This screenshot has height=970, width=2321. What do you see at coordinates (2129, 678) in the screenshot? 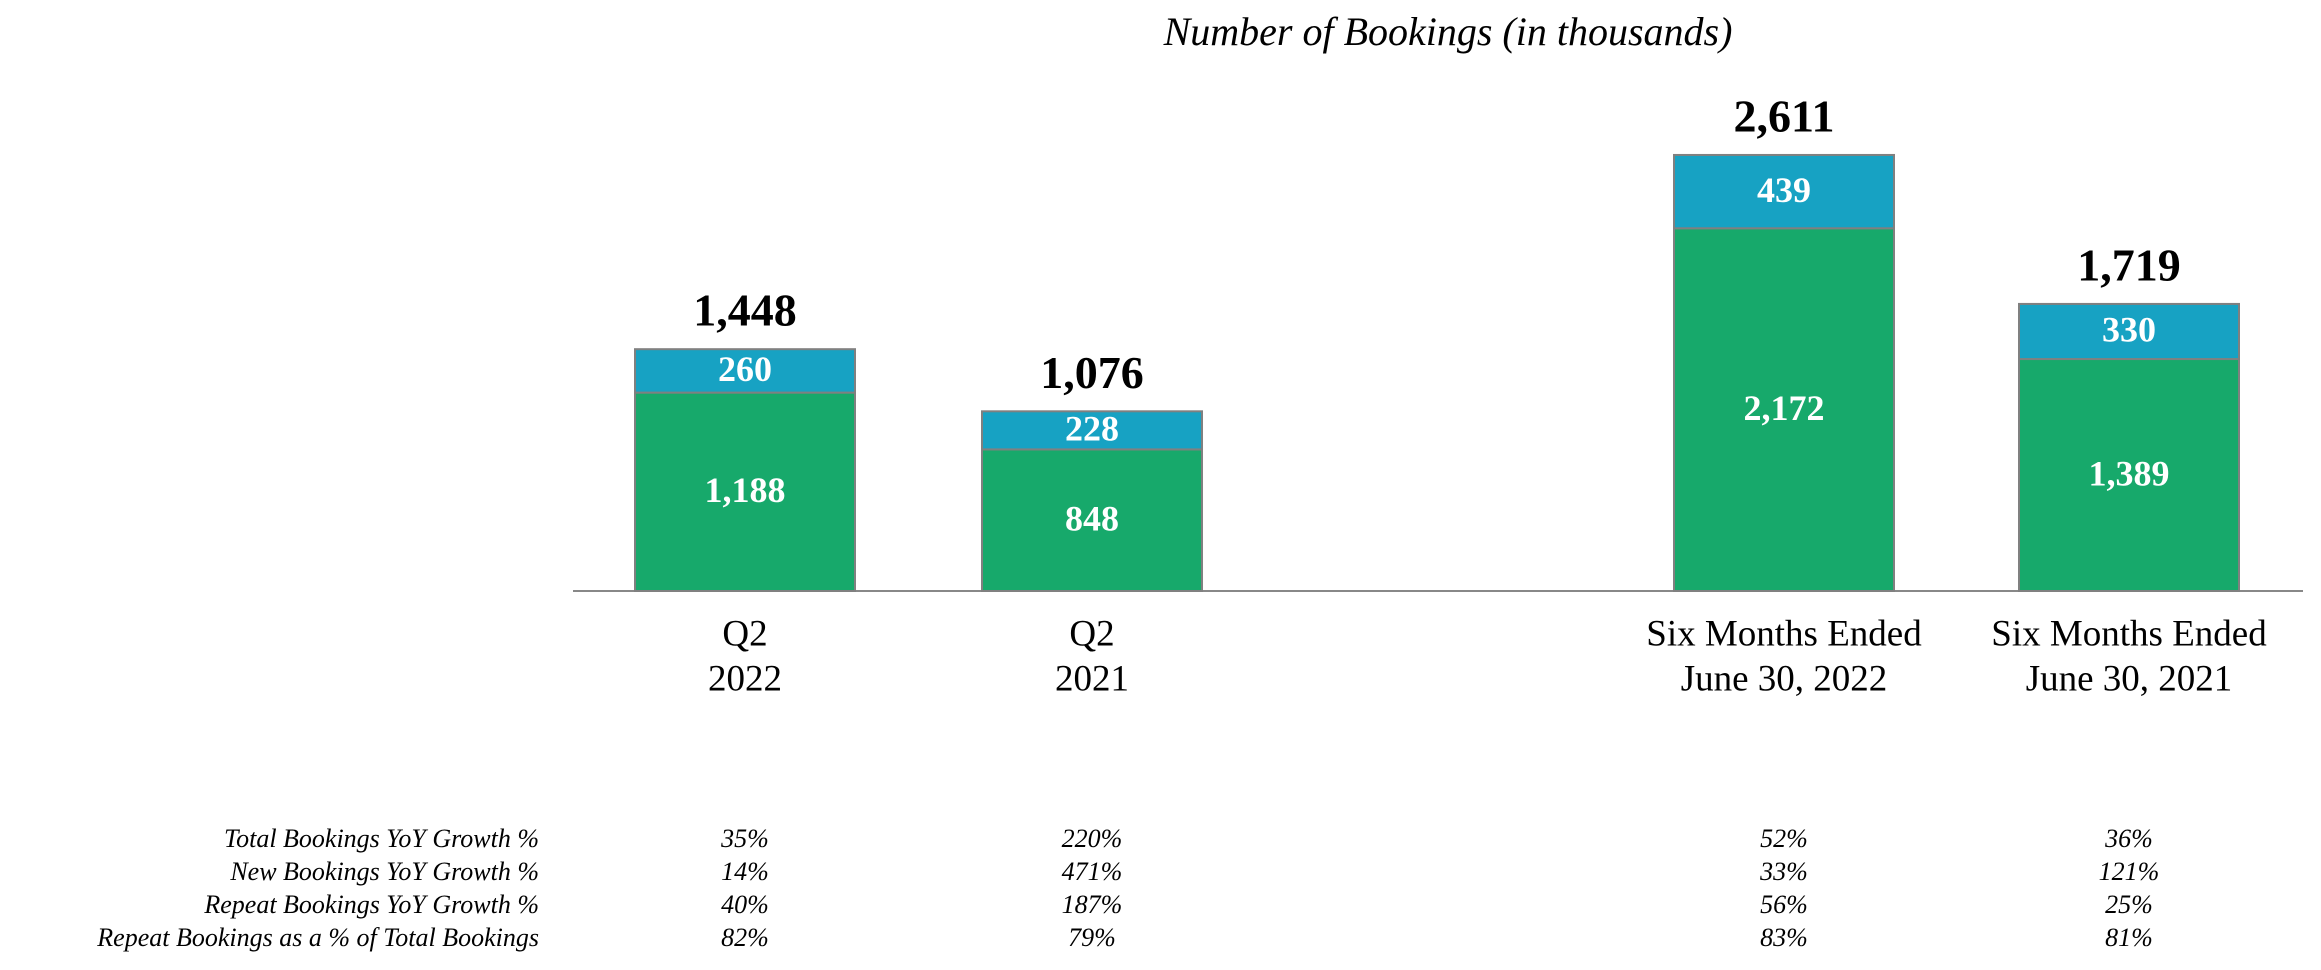
I see `x-tick-label: June 30, 2021` at bounding box center [2129, 678].